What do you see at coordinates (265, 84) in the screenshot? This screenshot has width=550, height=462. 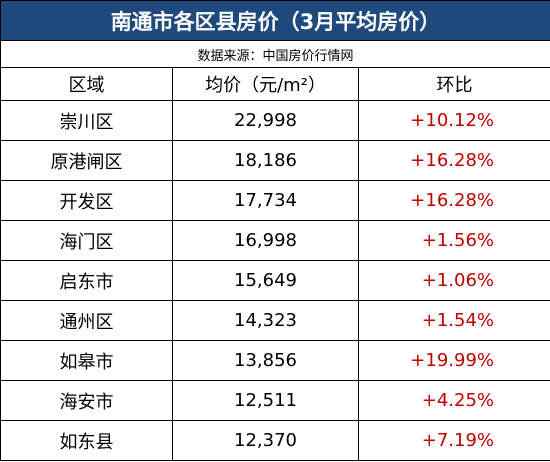 I see `column-header: 均价（元/m²）` at bounding box center [265, 84].